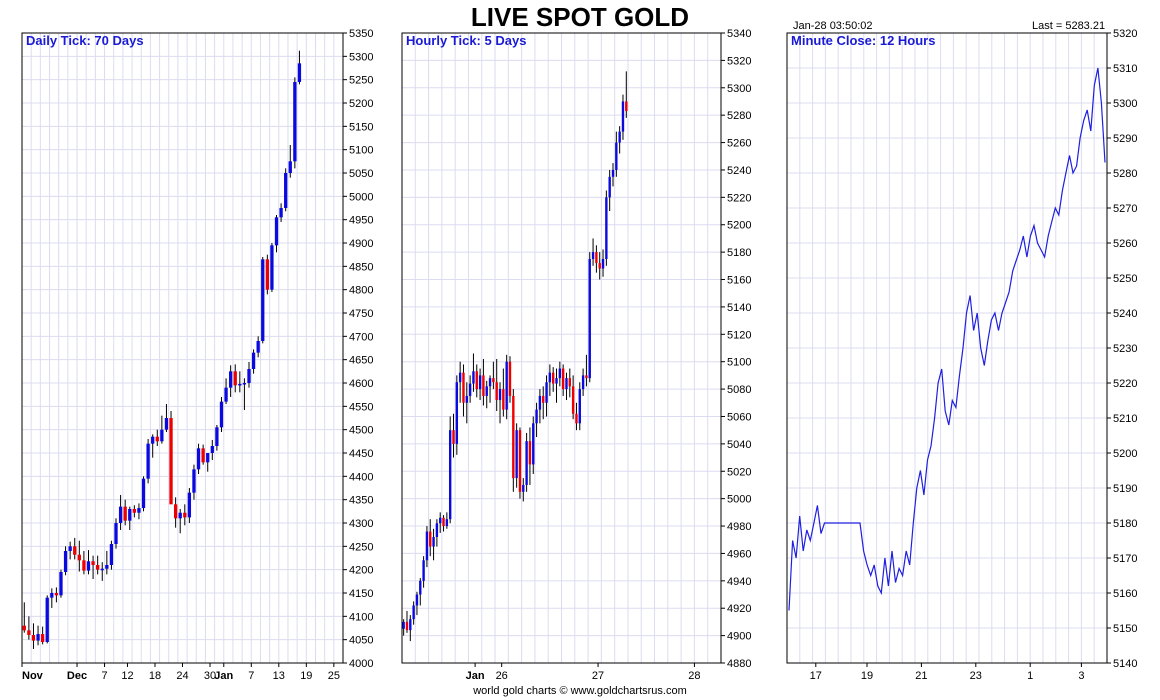  I want to click on y-tick-label: 5280, so click(739, 116).